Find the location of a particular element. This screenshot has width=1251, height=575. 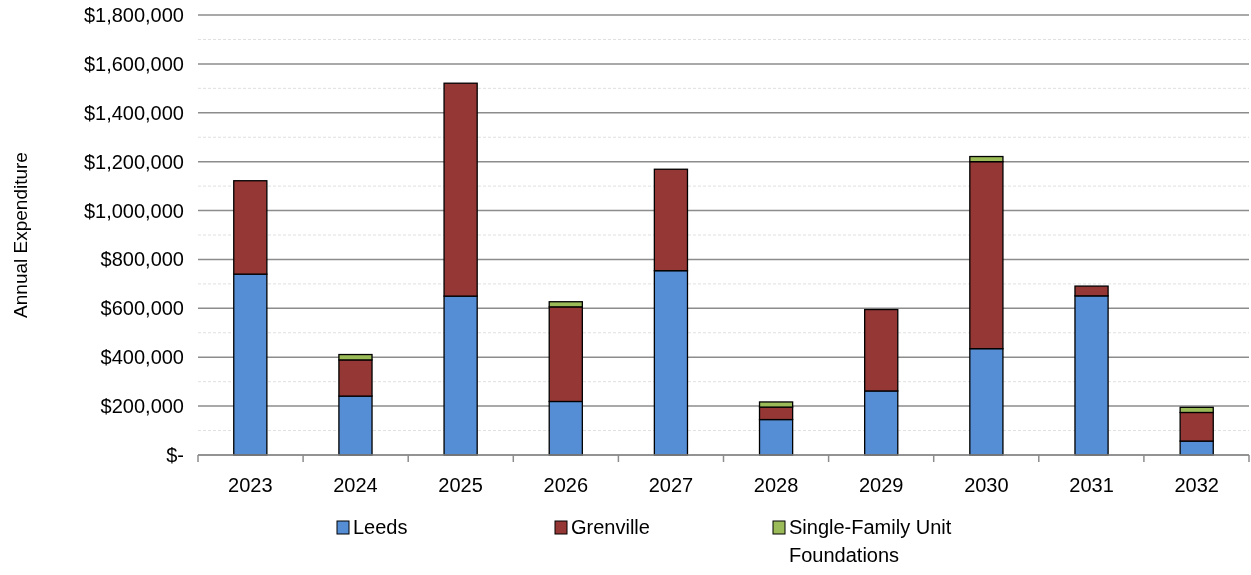

legend-label: Leeds is located at coordinates (380, 527).